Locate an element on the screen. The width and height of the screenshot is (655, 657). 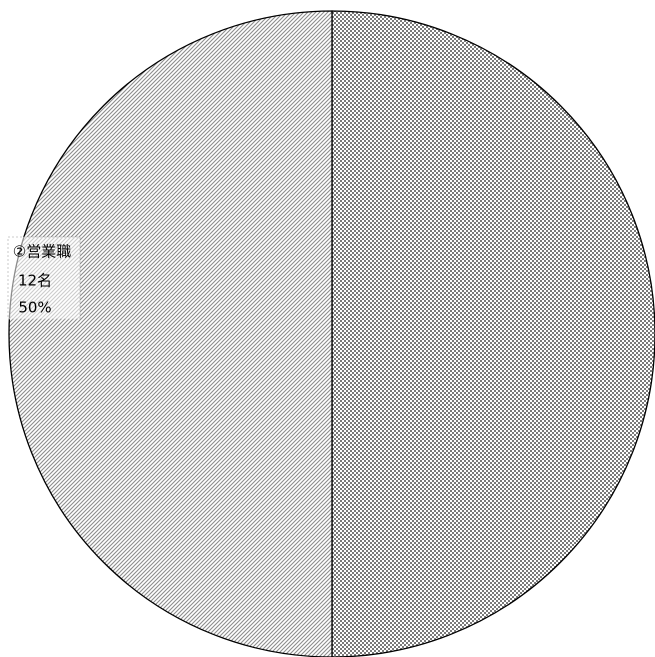
category-label: ②営業職 is located at coordinates (42, 252).